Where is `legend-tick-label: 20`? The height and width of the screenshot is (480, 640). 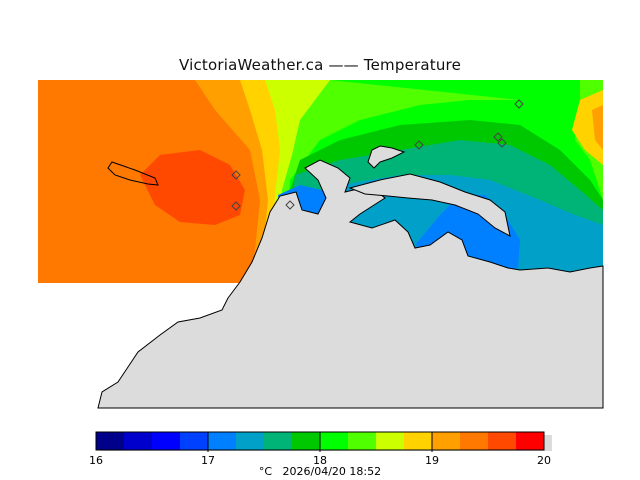
legend-tick-label: 20 is located at coordinates (544, 460).